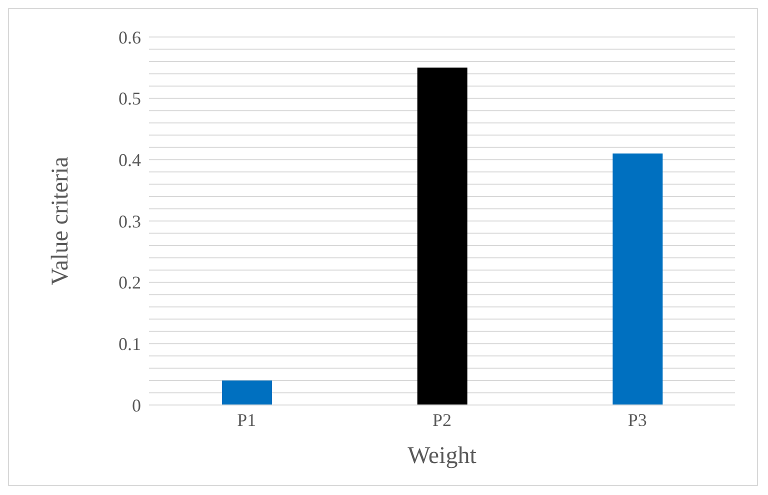  I want to click on y-tick-label: 0.1, so click(129, 344).